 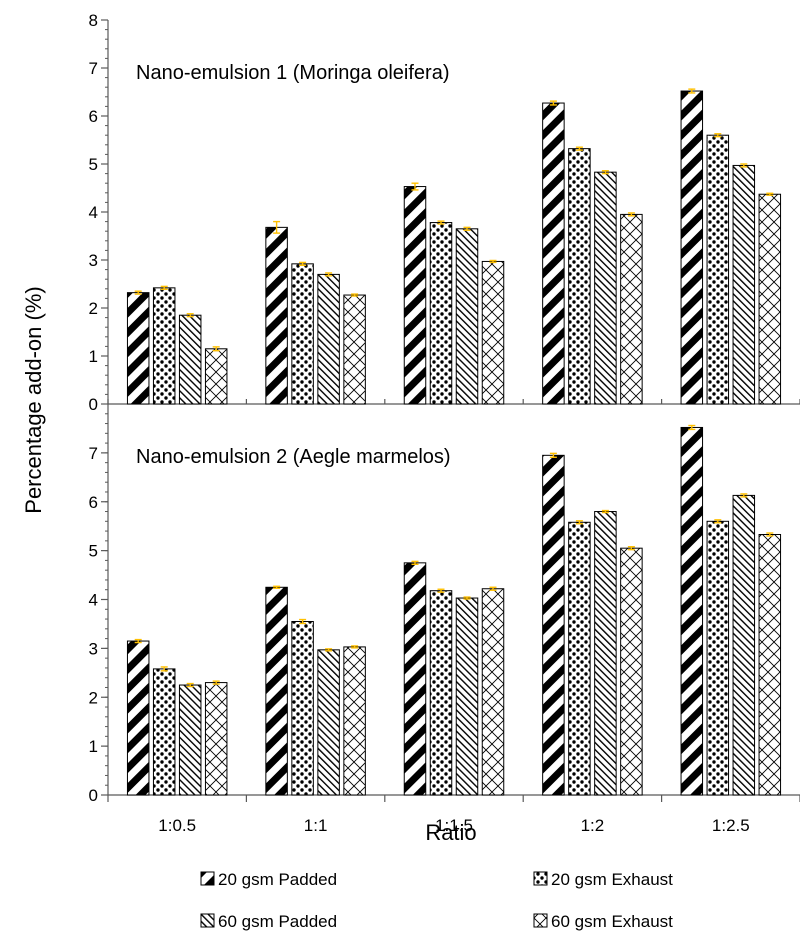 I want to click on x-axis-title: Ratio, so click(x=450, y=832).